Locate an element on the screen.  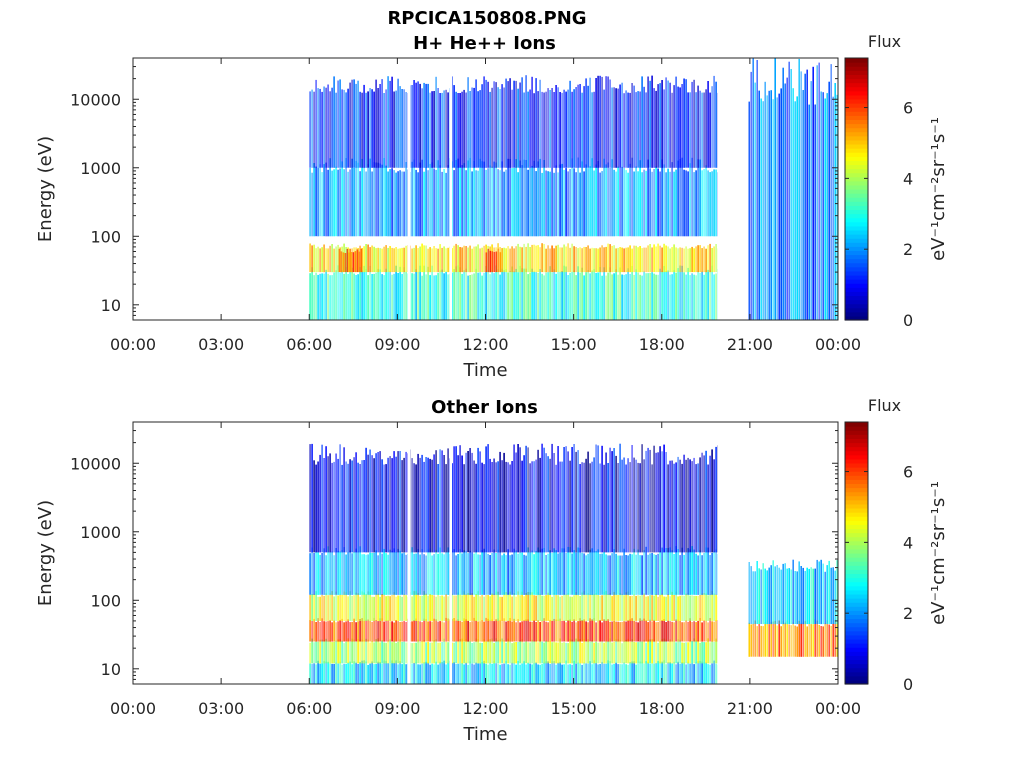
y-tick-label: 10 is located at coordinates (111, 305).